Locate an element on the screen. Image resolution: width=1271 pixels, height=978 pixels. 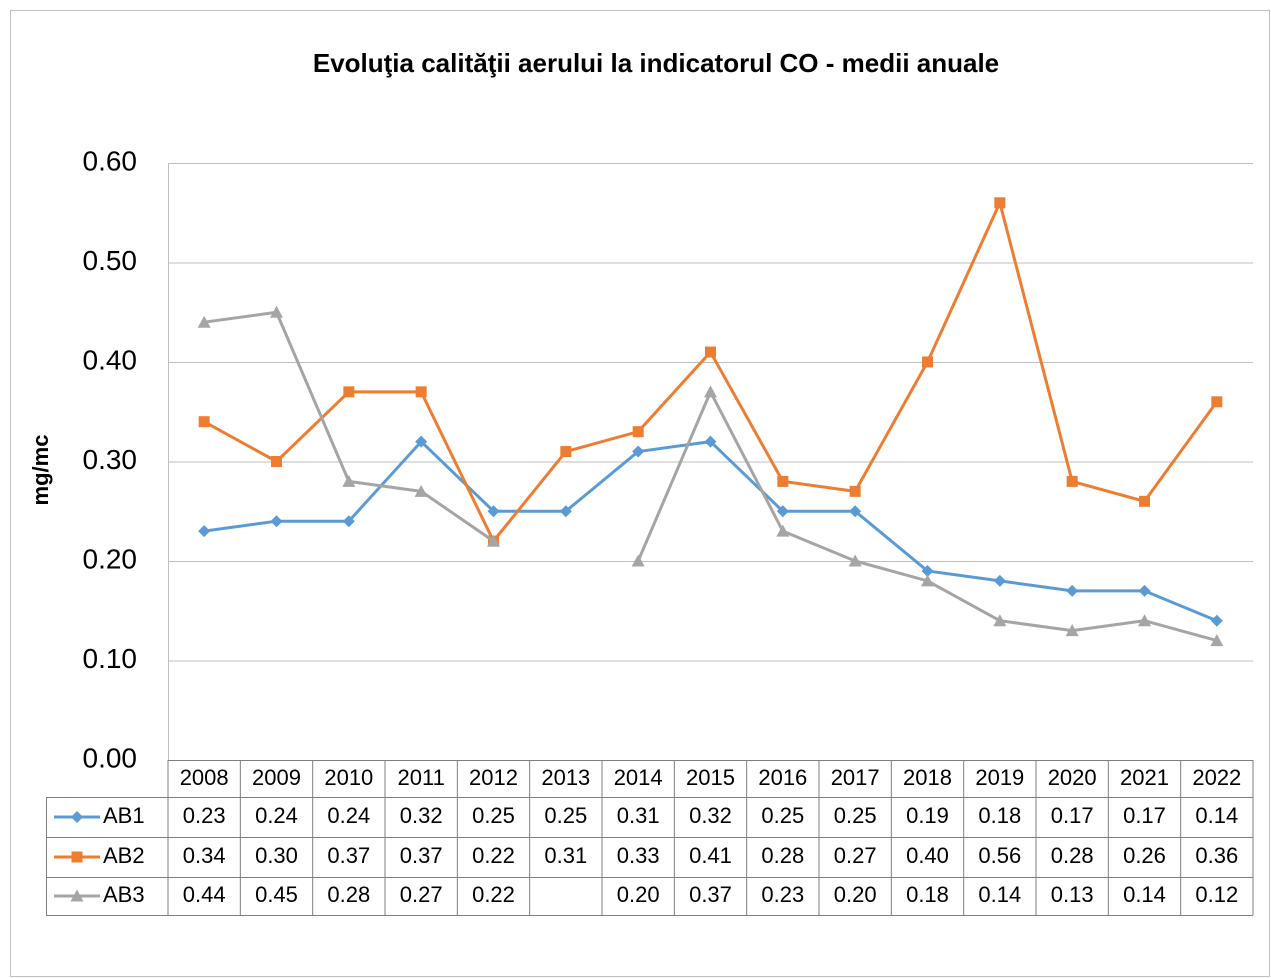
table-value: 0.26 is located at coordinates (1144, 855).